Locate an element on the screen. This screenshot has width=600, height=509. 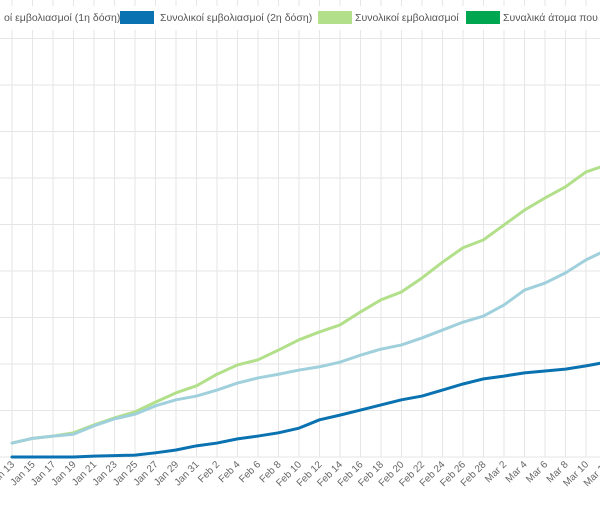
legend-label: οί εμβολιασμοί (1η δόση) is located at coordinates (62, 18).